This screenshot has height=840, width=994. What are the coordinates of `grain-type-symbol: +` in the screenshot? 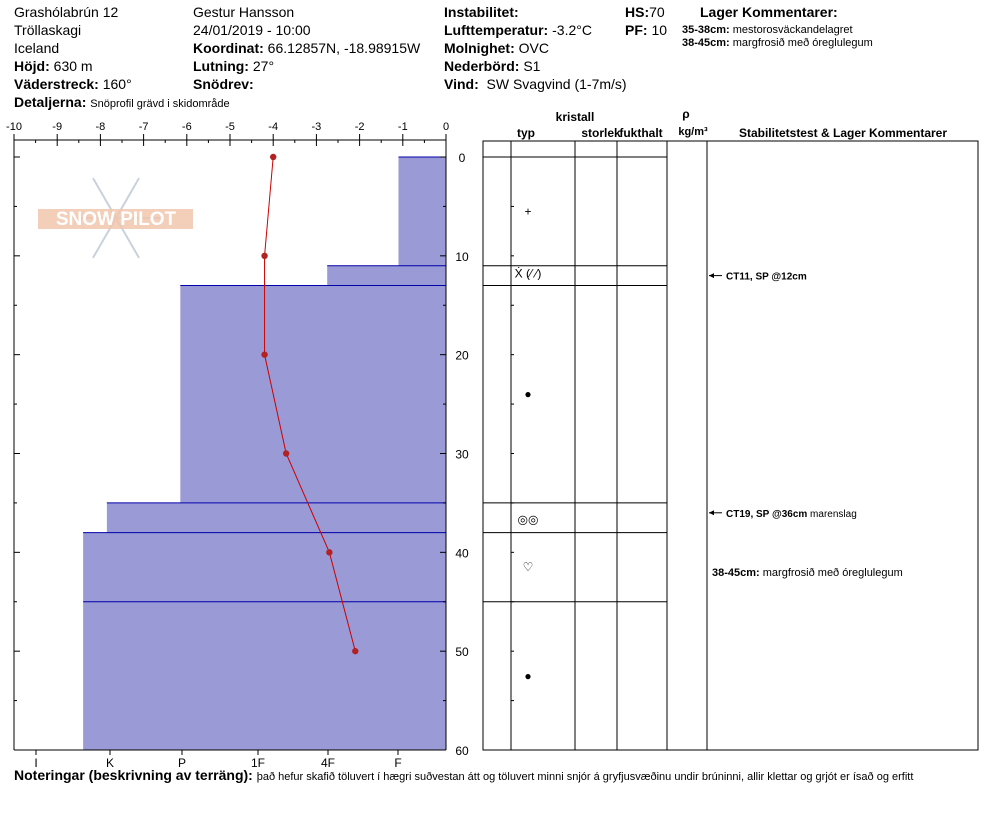 It's located at (527, 211).